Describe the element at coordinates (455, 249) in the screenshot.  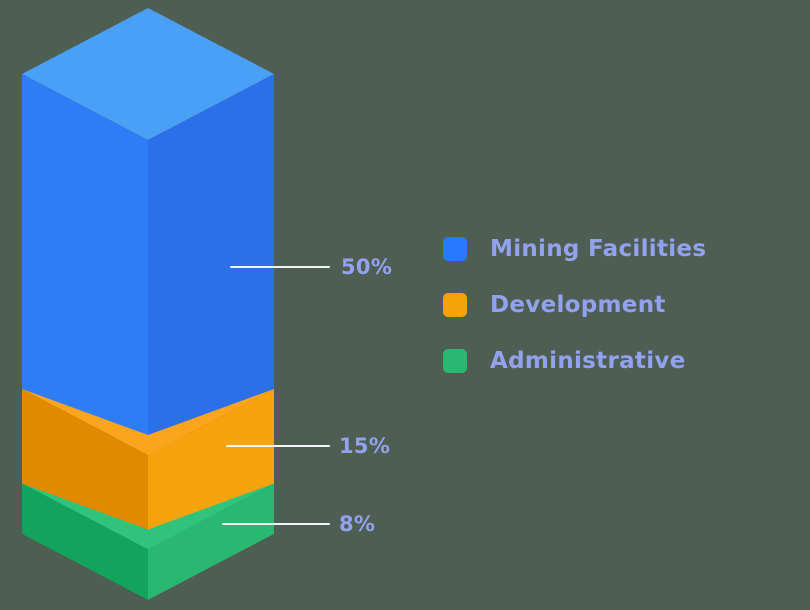
I see `legend-swatch-mining-icon` at that location.